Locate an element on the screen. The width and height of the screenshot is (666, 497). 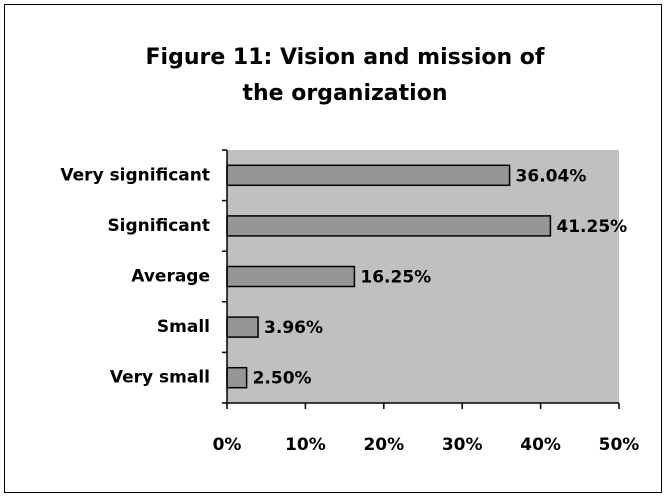
value-label: 3.96% is located at coordinates (293, 328).